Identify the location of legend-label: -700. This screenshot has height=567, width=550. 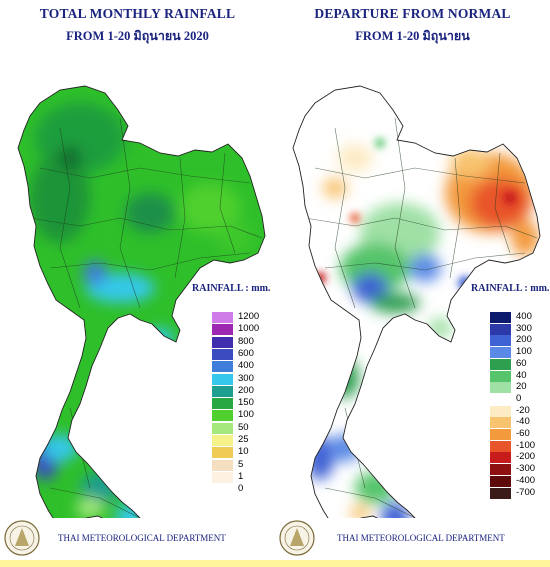
(526, 492).